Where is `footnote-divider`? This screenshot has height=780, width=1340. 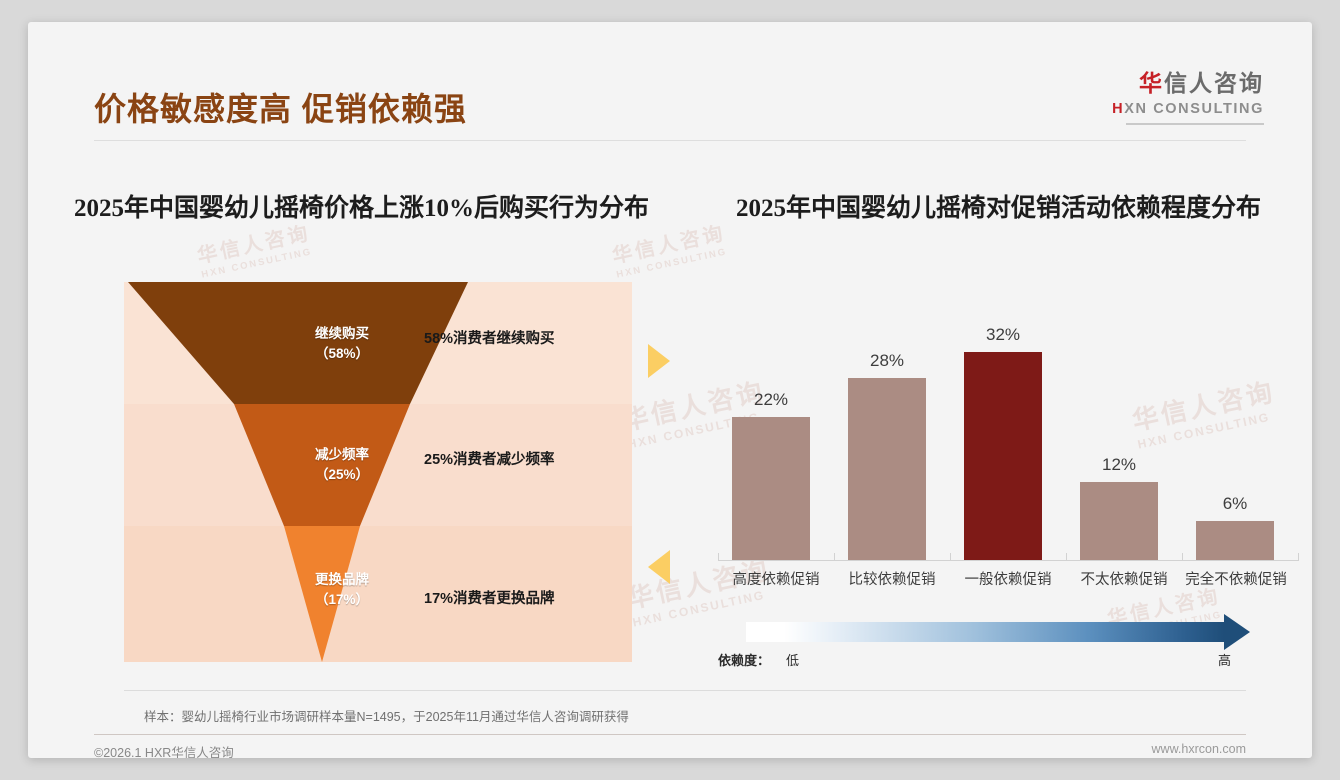
footnote-divider is located at coordinates (685, 690).